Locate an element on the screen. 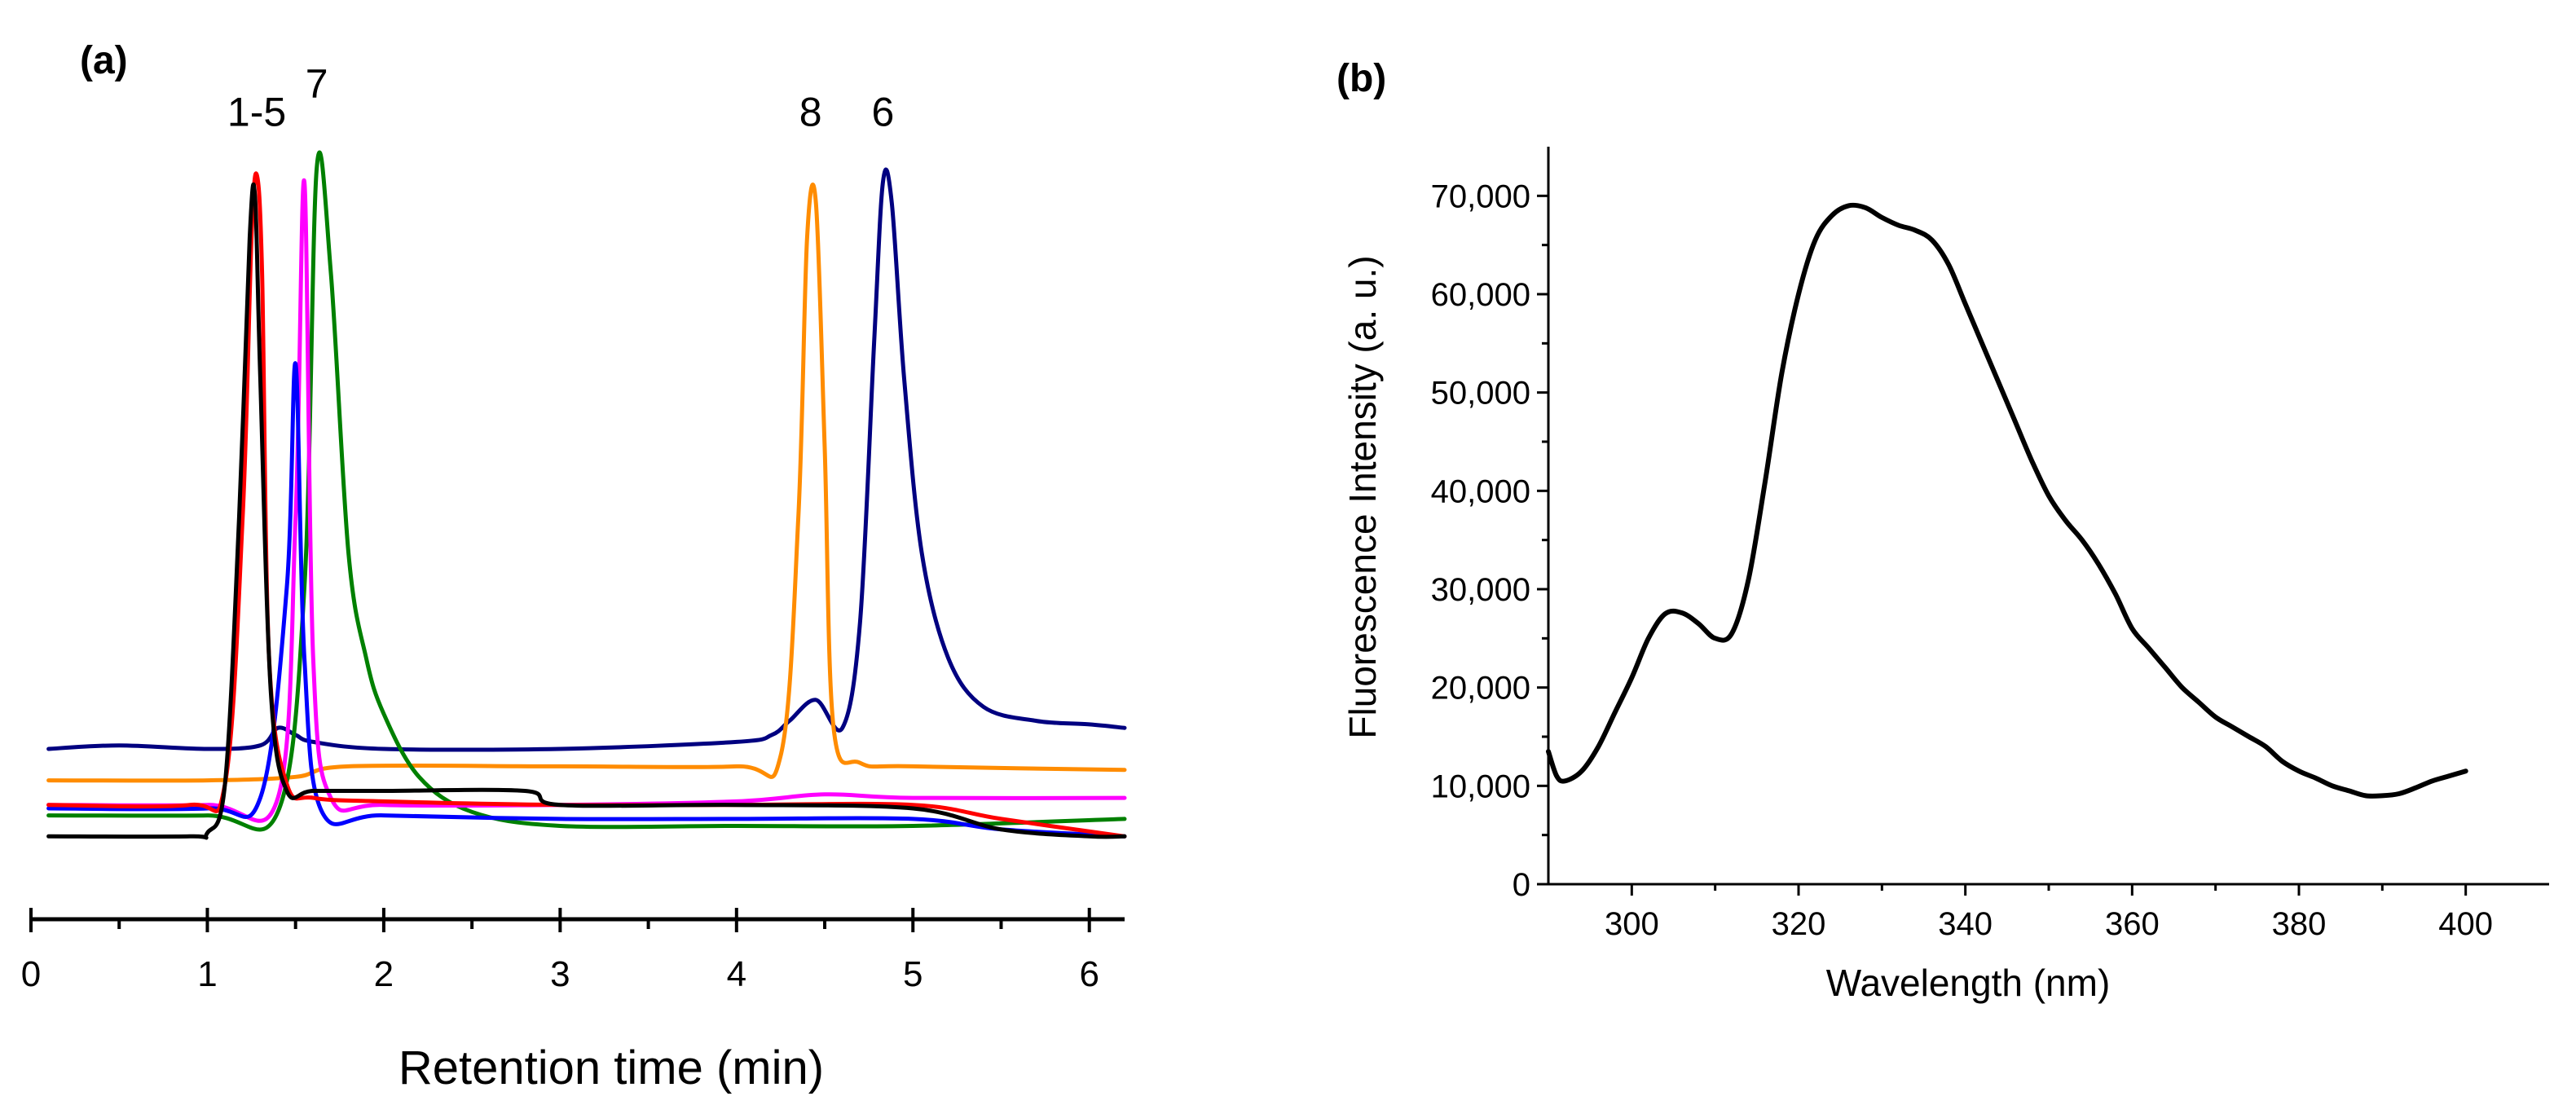 This screenshot has height=1114, width=2576. x-tick-label-b: 340 is located at coordinates (1966, 924).